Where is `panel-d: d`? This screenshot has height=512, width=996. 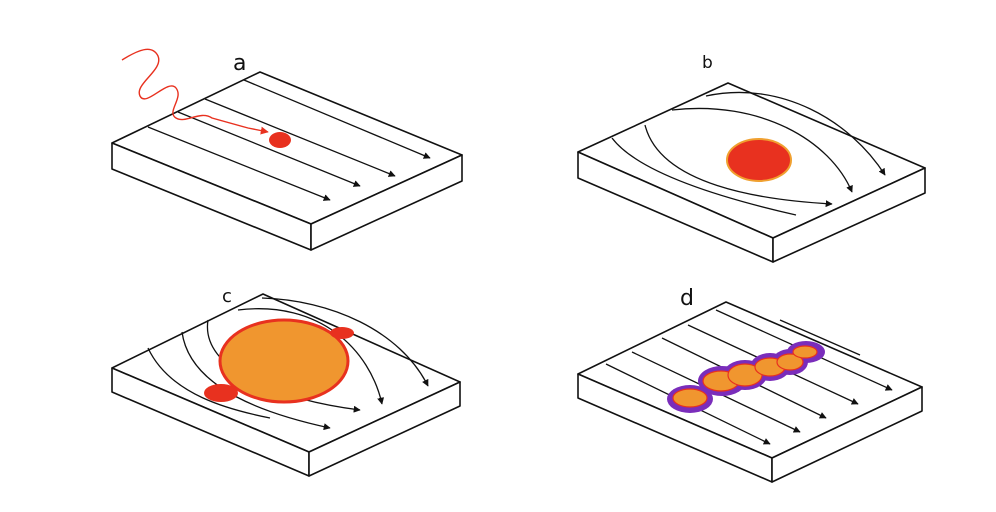
panel-d: d is located at coordinates (750, 384).